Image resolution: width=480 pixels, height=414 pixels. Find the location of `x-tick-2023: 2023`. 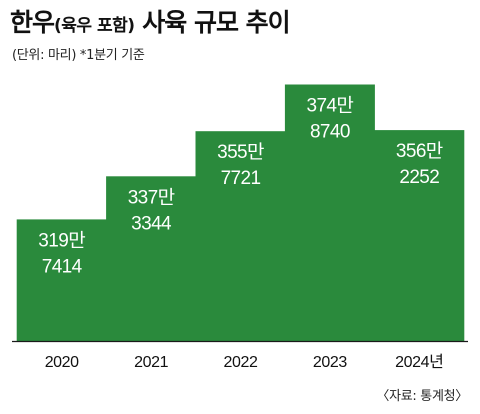

x-tick-2023: 2023 is located at coordinates (330, 362).